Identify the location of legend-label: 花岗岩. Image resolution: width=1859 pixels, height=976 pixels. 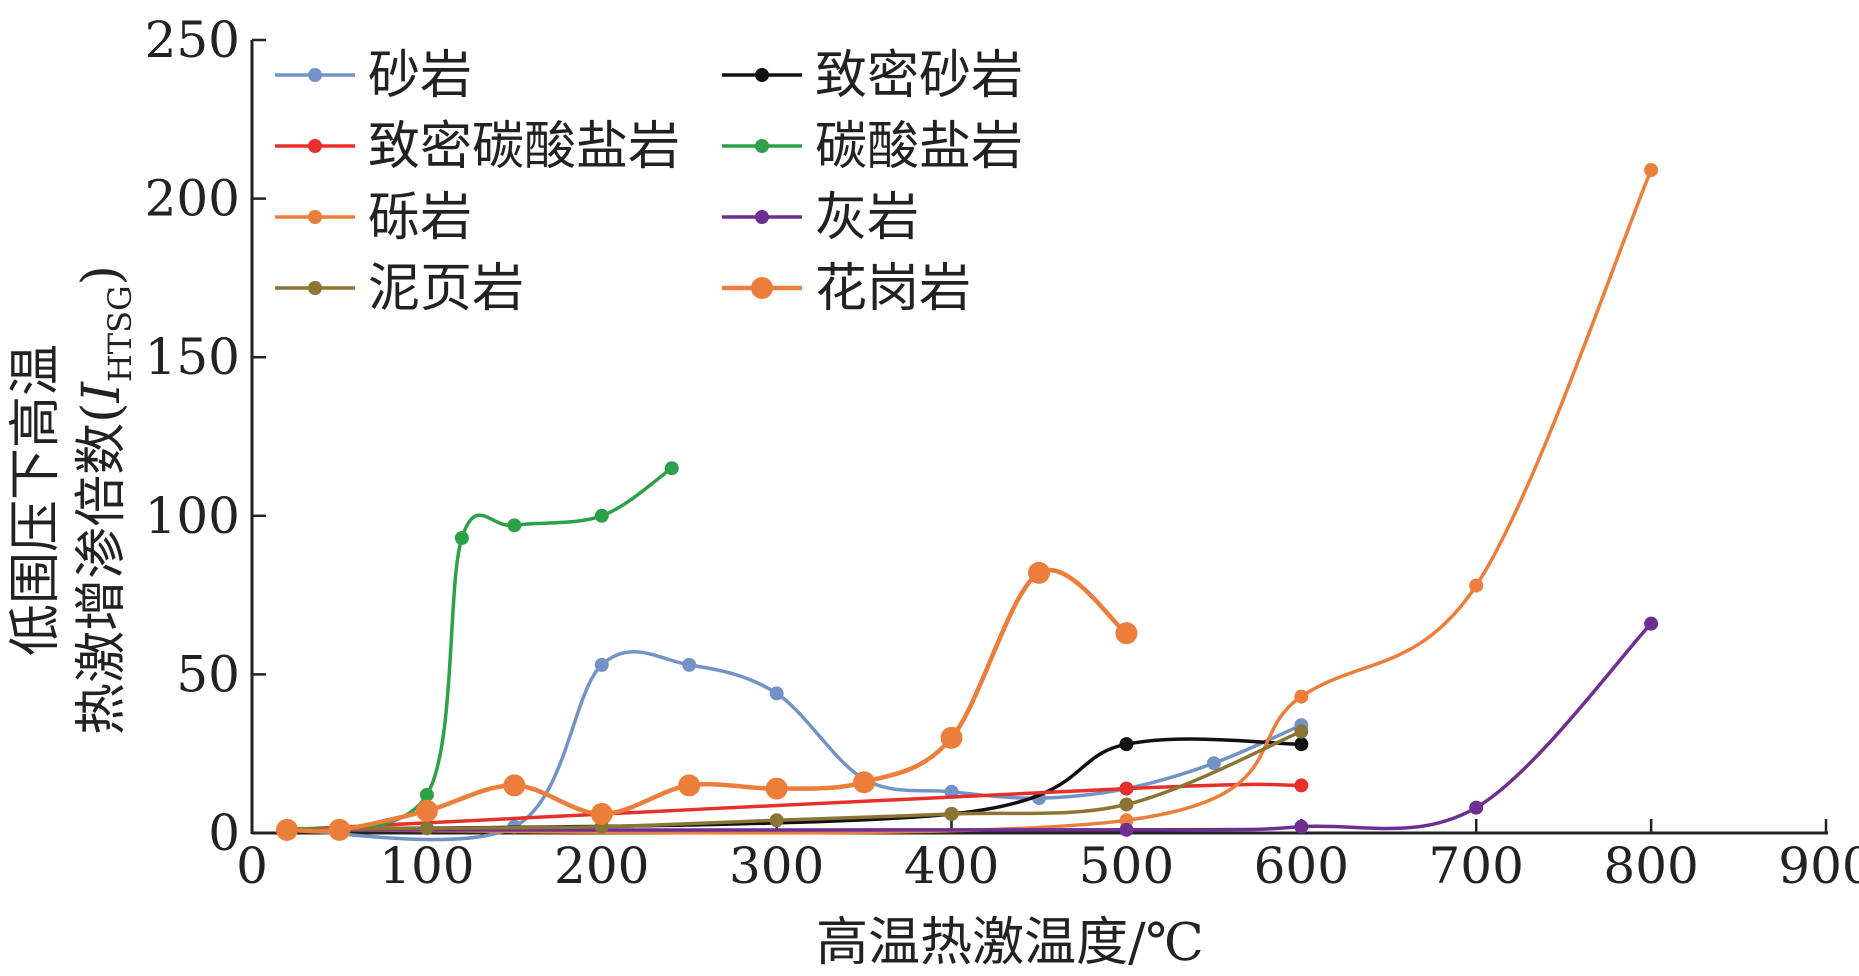
(893, 289).